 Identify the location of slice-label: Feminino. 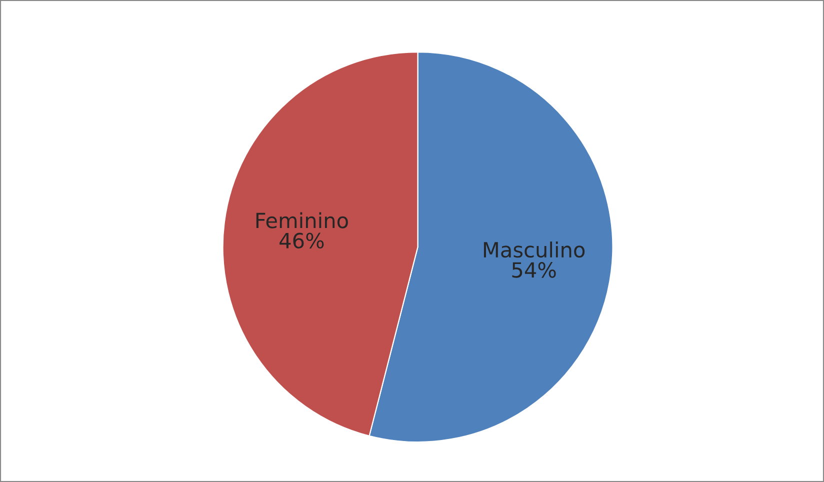
(302, 220).